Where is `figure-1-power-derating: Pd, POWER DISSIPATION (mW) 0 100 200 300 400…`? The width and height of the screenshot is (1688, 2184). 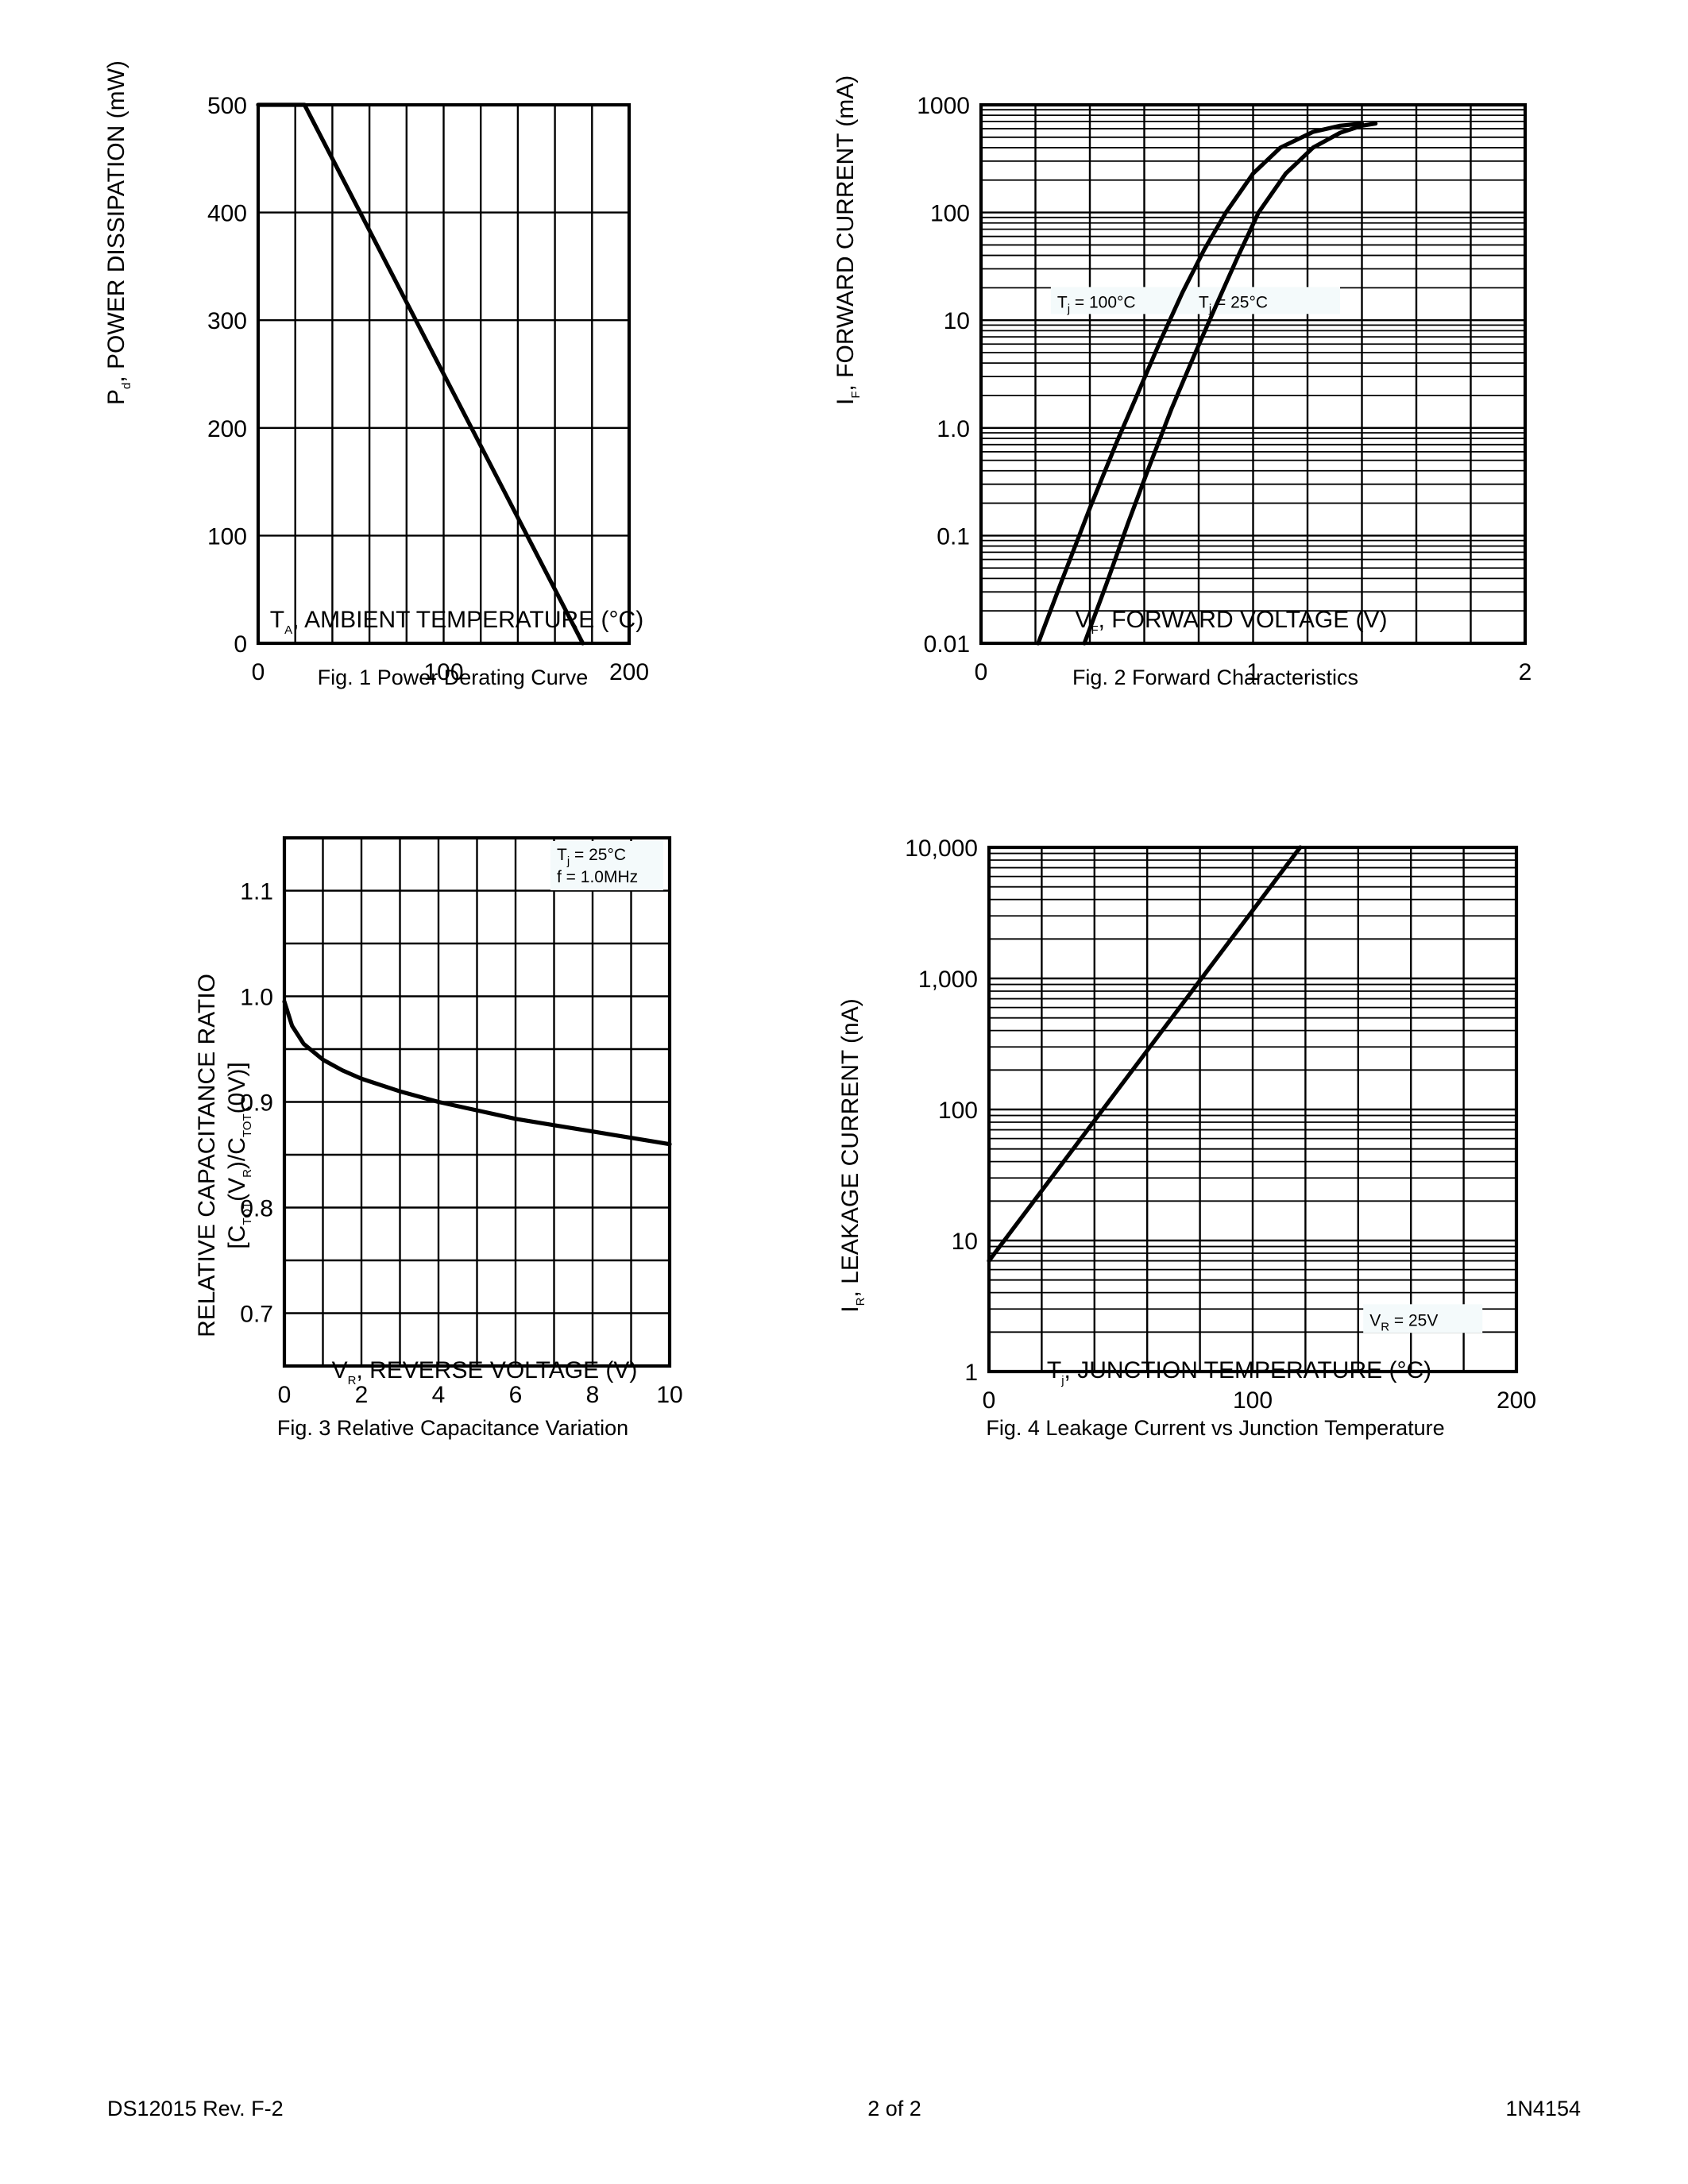 figure-1-power-derating: Pd, POWER DISSIPATION (mW) 0 100 200 300 400… is located at coordinates (453, 381).